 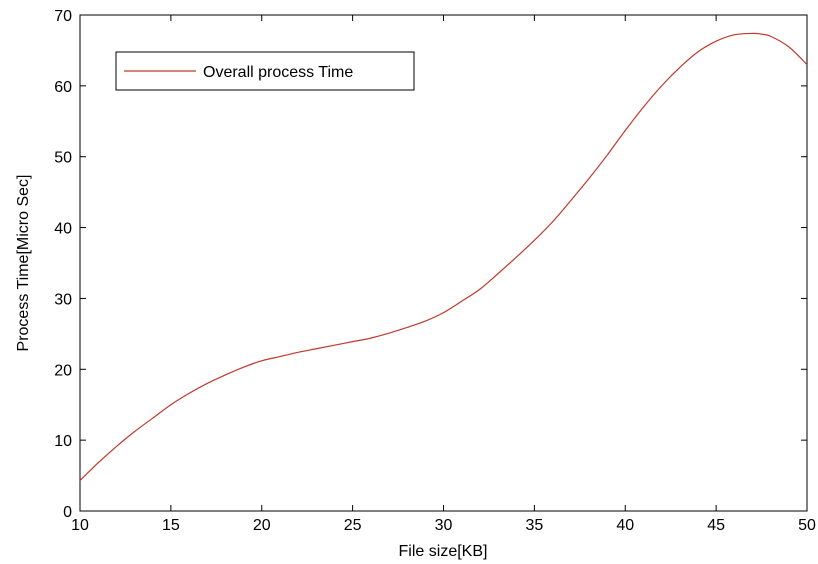 I want to click on legend: Overall process Time, so click(x=265, y=71).